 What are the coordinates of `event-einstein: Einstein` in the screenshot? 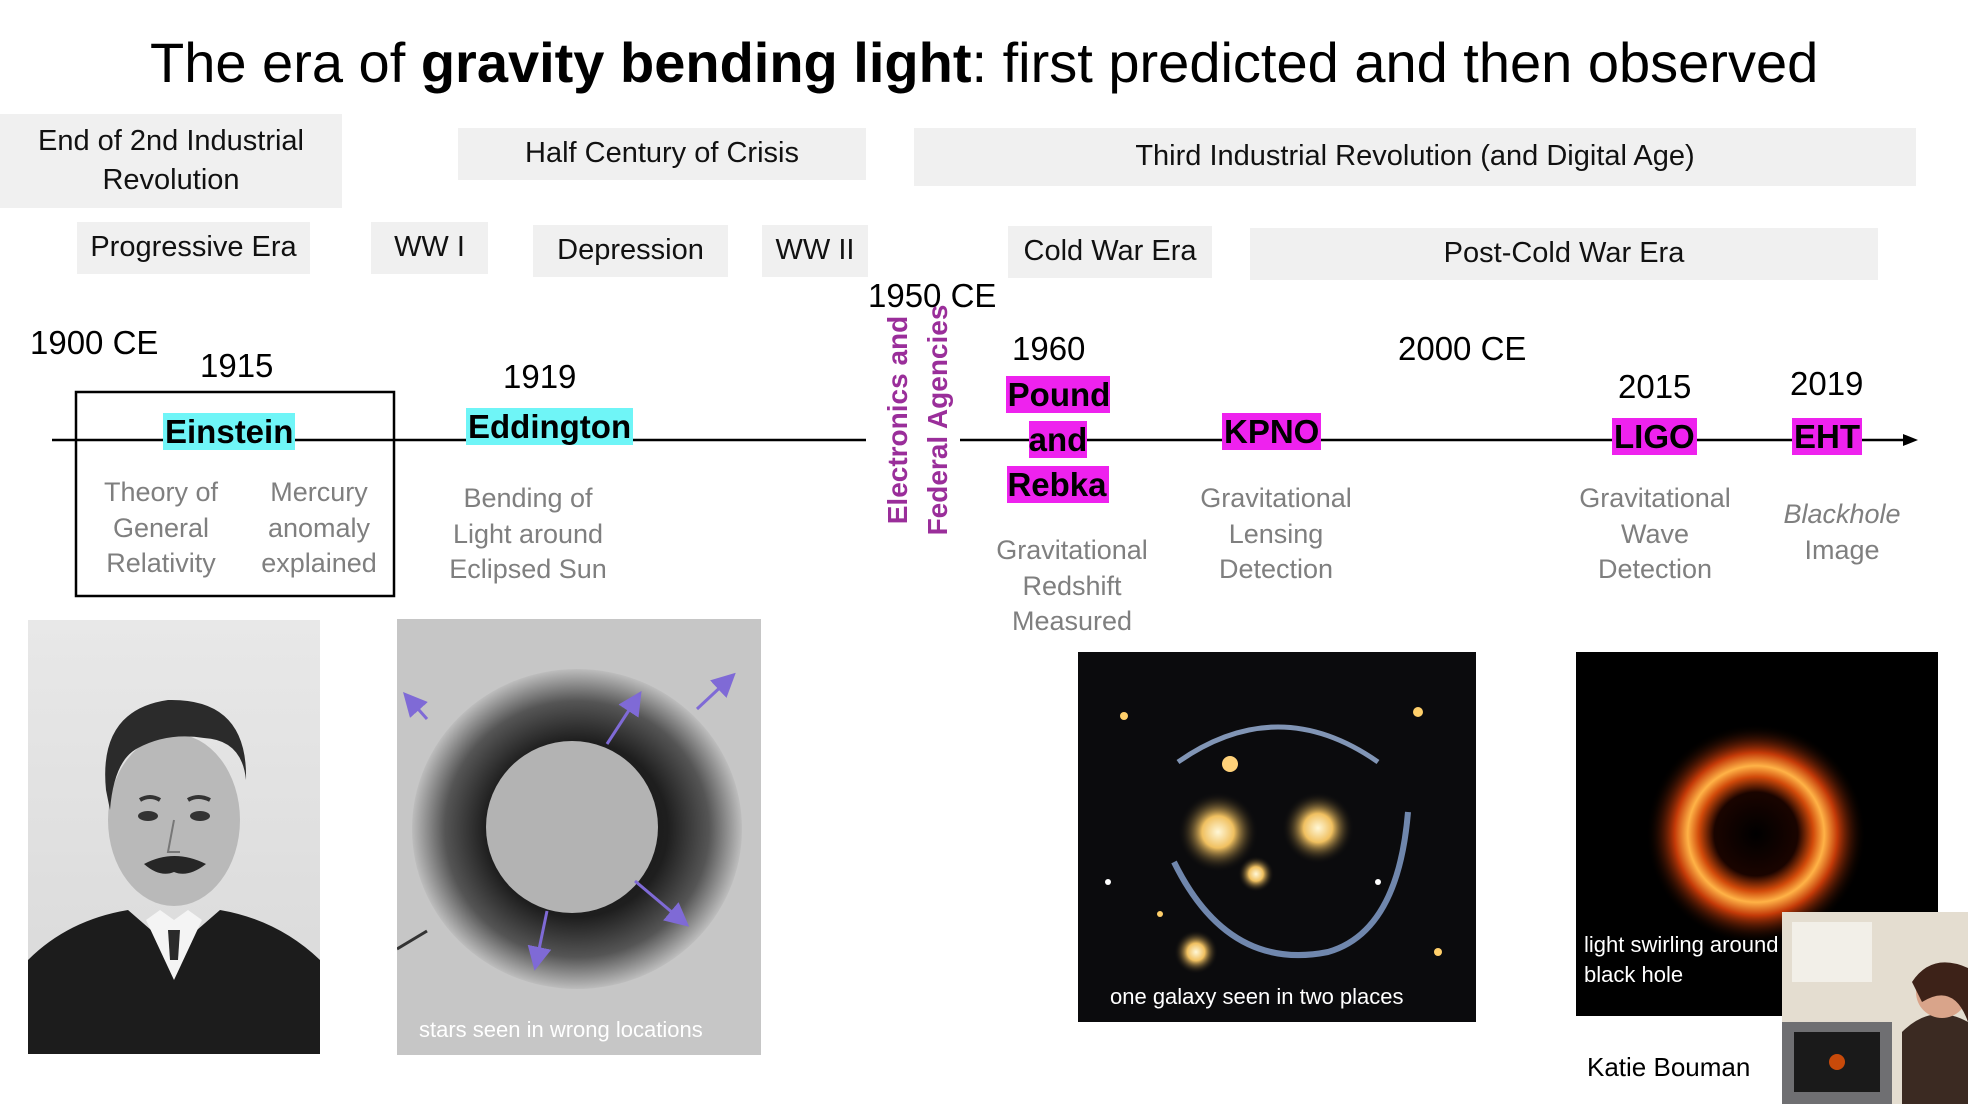 It's located at (229, 431).